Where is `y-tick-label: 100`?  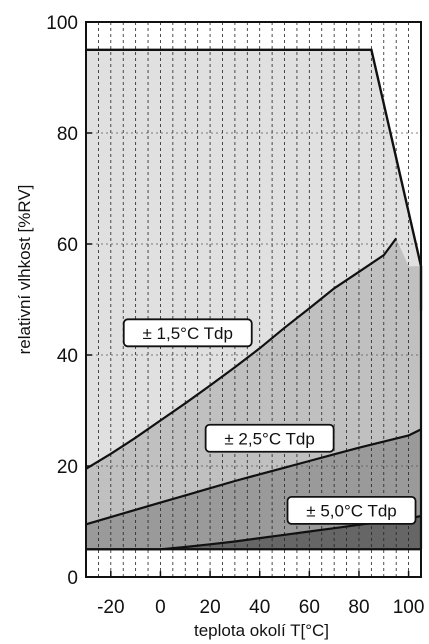 y-tick-label: 100 is located at coordinates (62, 23).